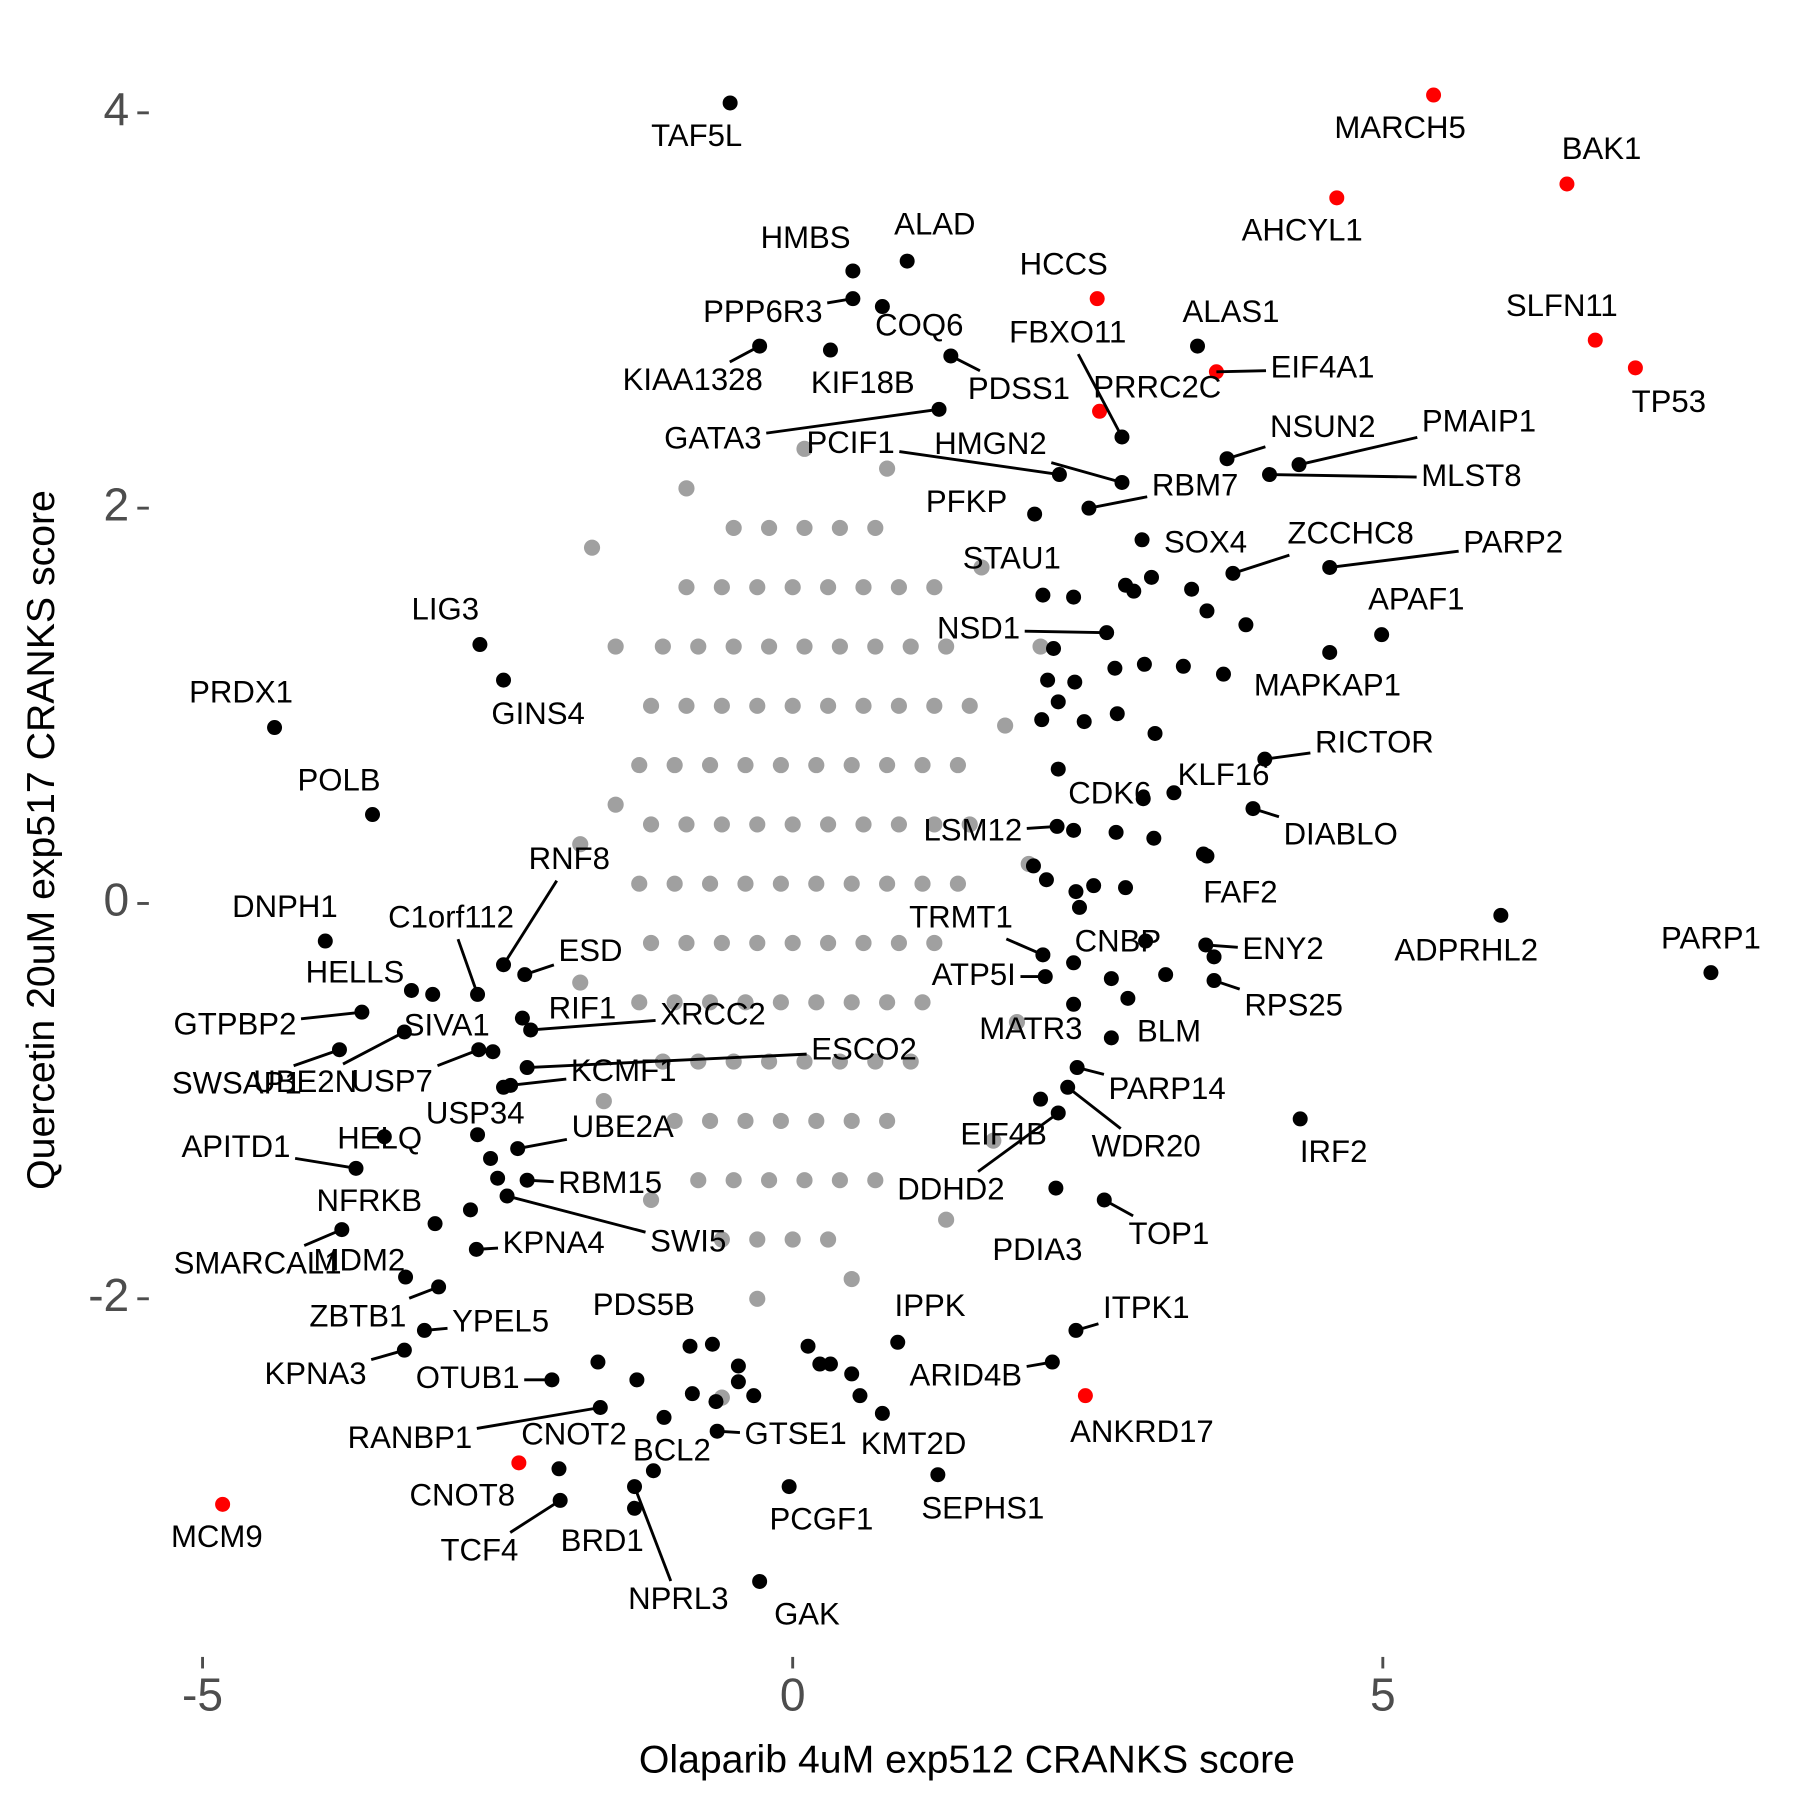 The image size is (1800, 1800). What do you see at coordinates (1067, 332) in the screenshot?
I see `point-label: FBXO11` at bounding box center [1067, 332].